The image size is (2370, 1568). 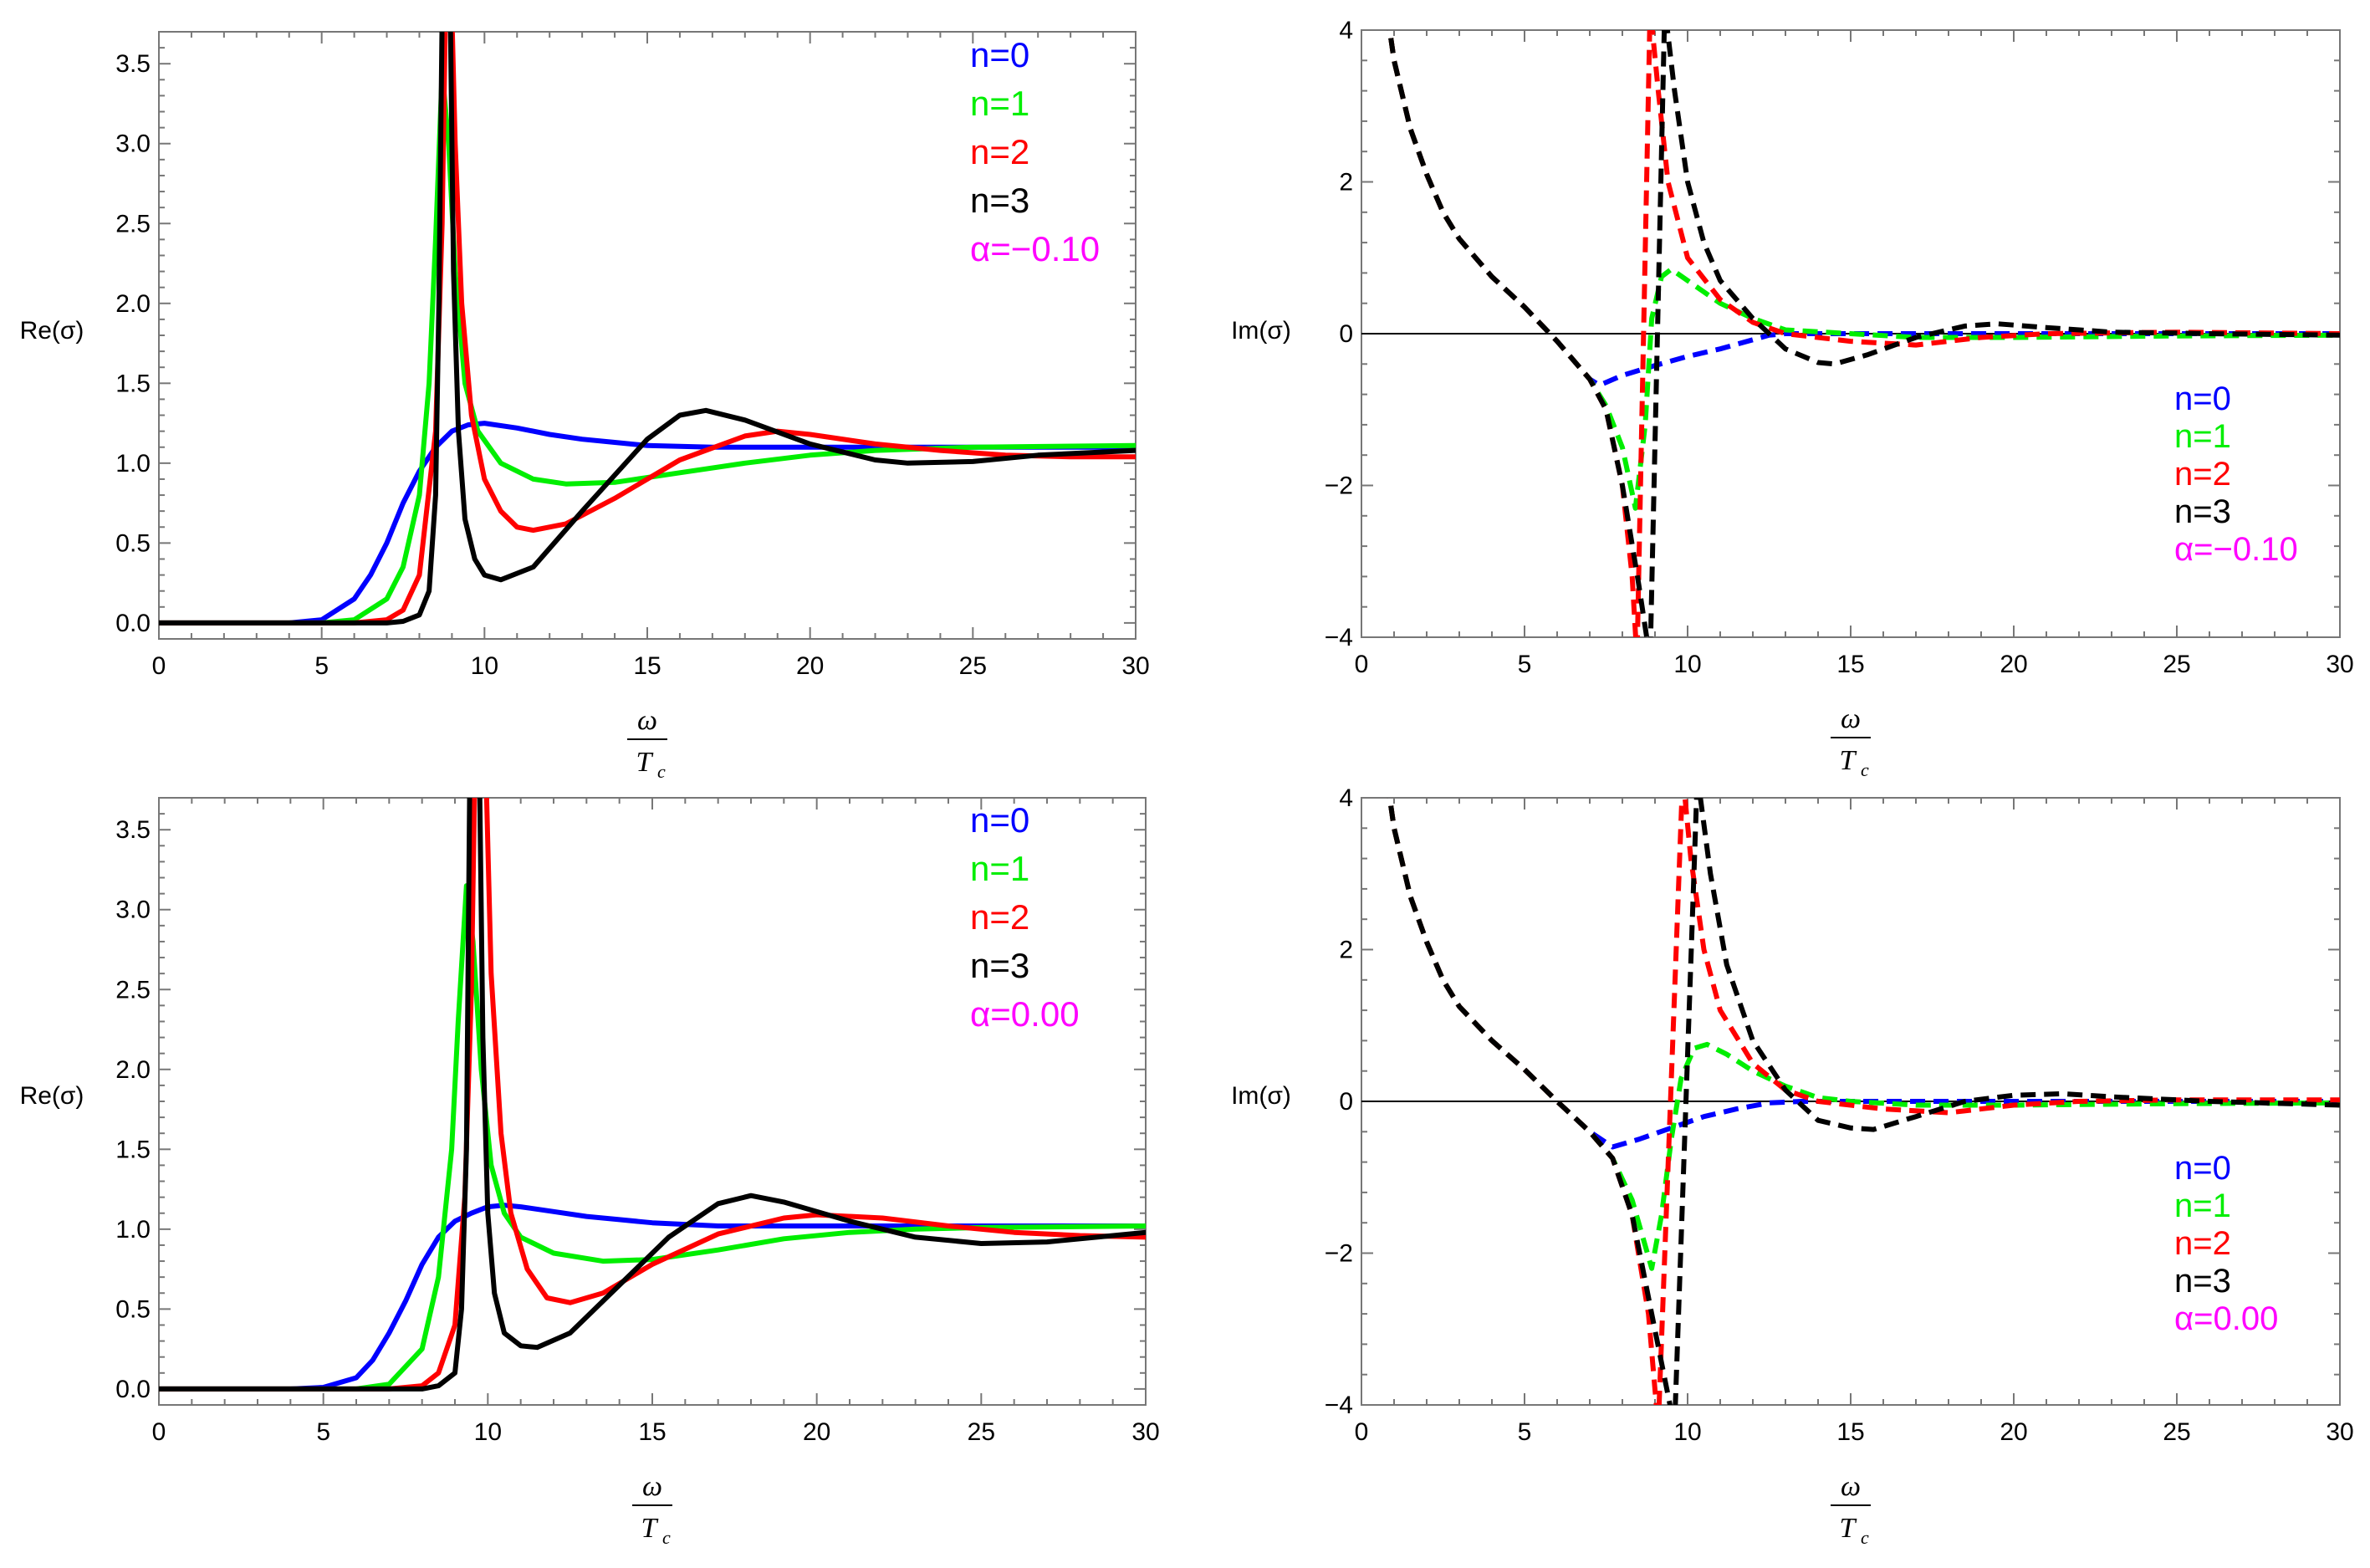 What do you see at coordinates (133, 1149) in the screenshot?
I see `y-tick-label: 1.5` at bounding box center [133, 1149].